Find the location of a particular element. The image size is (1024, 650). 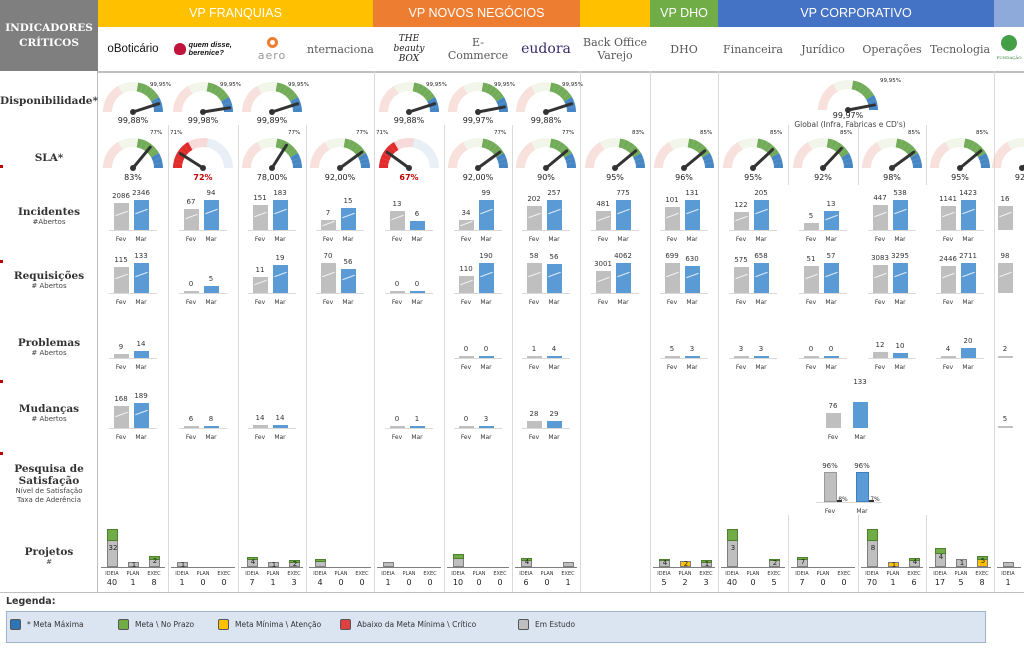

projeto-bar-label-1-0: 1 is located at coordinates (183, 564).